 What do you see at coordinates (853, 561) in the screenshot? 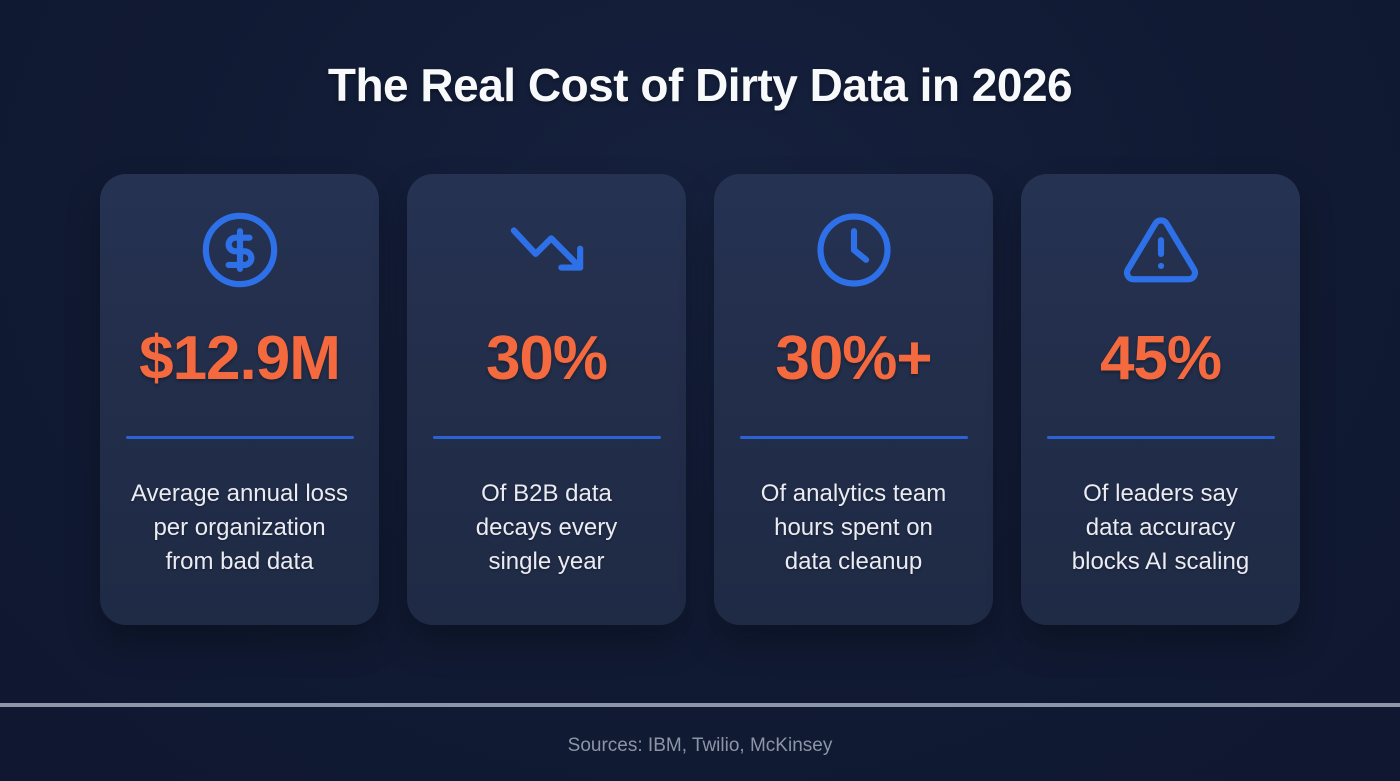
I see `stat-description-line: data cleanup` at bounding box center [853, 561].